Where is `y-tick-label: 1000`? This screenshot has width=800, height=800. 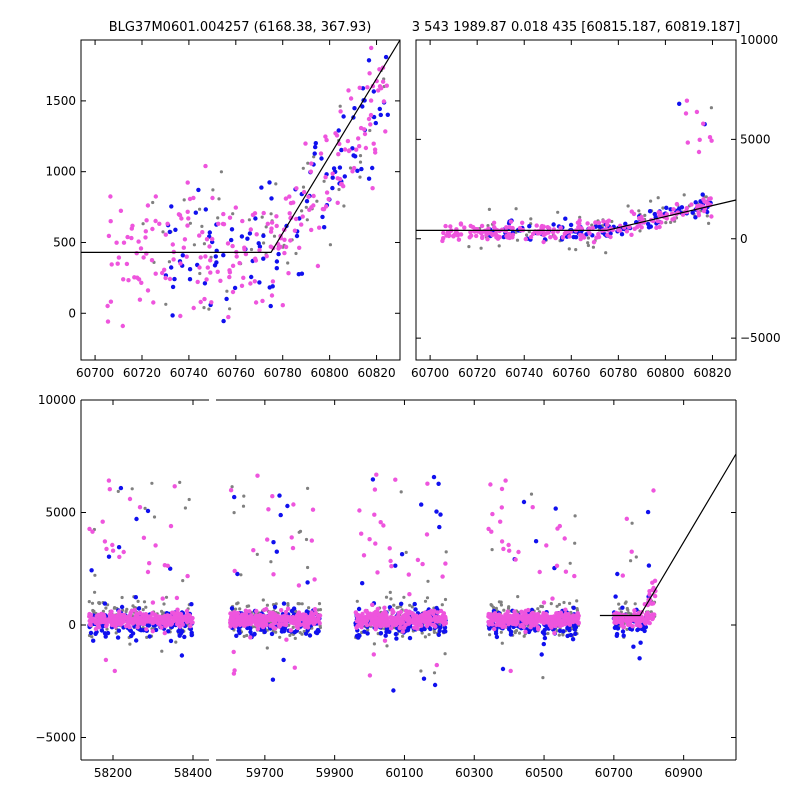 y-tick-label: 1000 is located at coordinates (60, 172).